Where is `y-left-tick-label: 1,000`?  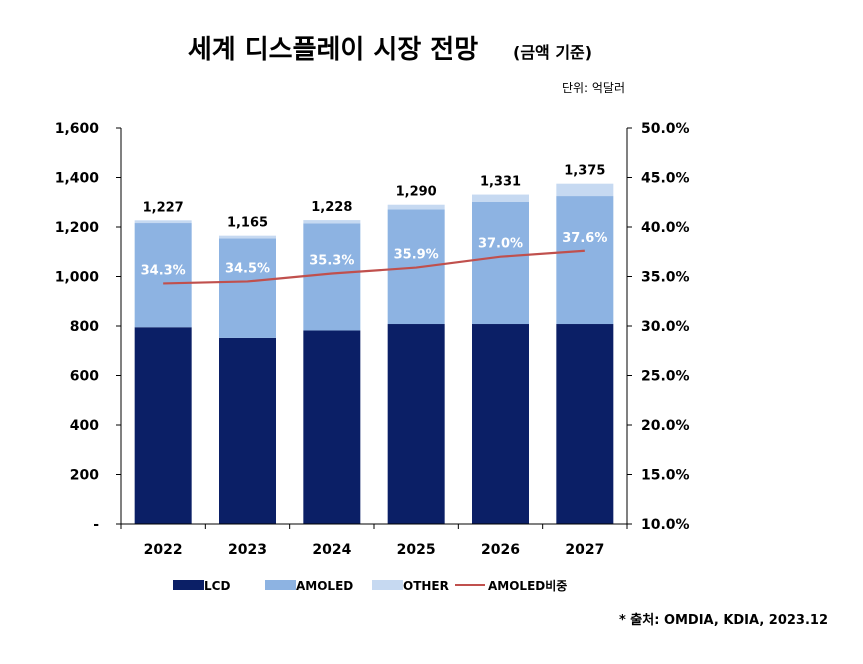
y-left-tick-label: 1,000 is located at coordinates (77, 278).